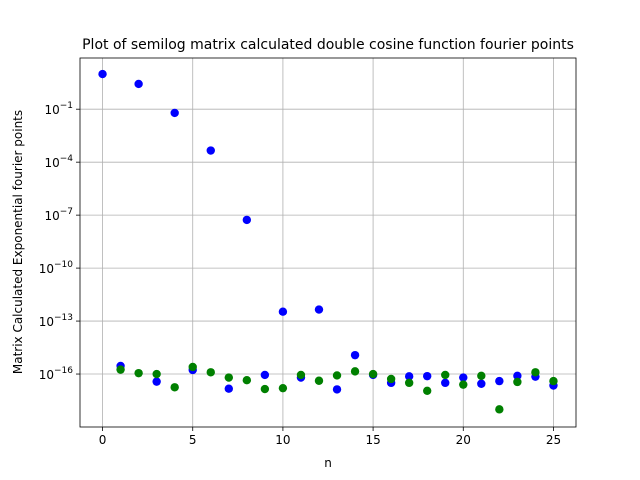 The image size is (640, 480). What do you see at coordinates (463, 440) in the screenshot?
I see `x-tick-label: 20` at bounding box center [463, 440].